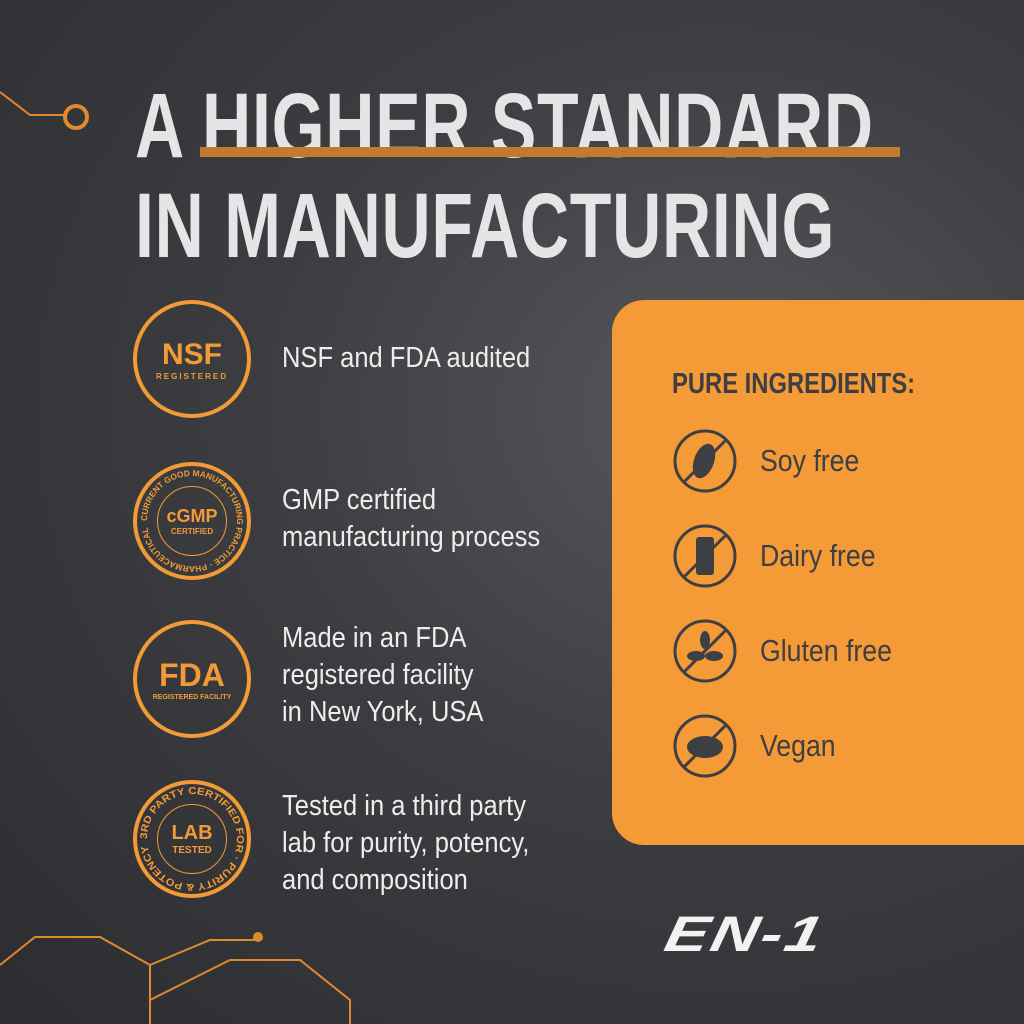 This screenshot has height=1024, width=1024. Describe the element at coordinates (404, 806) in the screenshot. I see `feature-line: Tested in a third party` at that location.